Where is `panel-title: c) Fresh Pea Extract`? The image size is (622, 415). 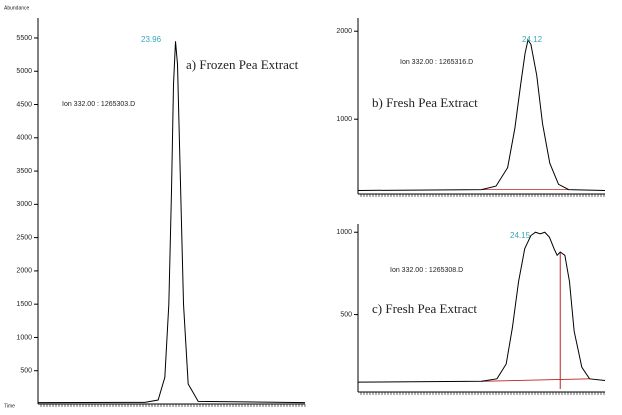
panel-title: c) Fresh Pea Extract is located at coordinates (424, 308).